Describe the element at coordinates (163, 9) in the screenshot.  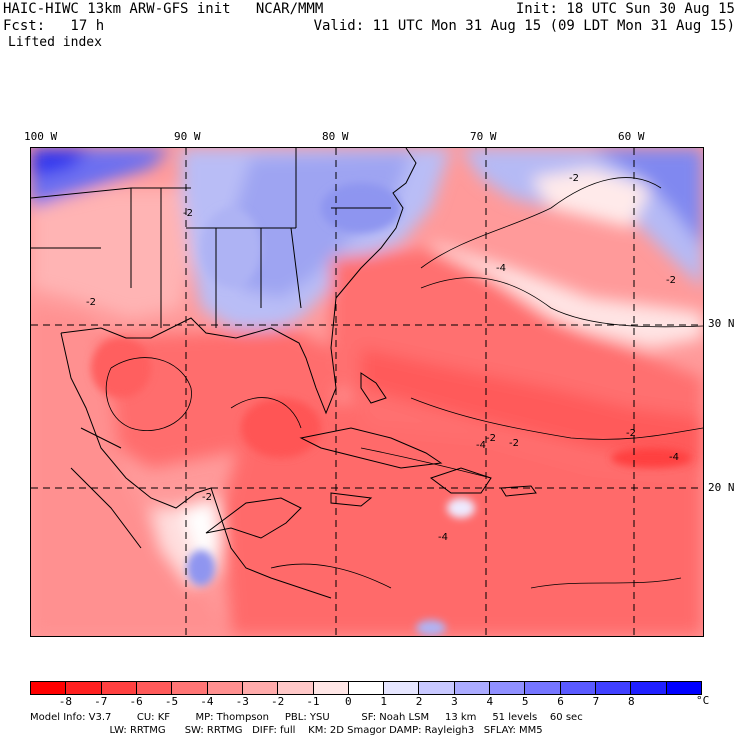
I see `model-title: HAIC-HIWC 13km ARW-GFS init NCAR/MMM` at that location.